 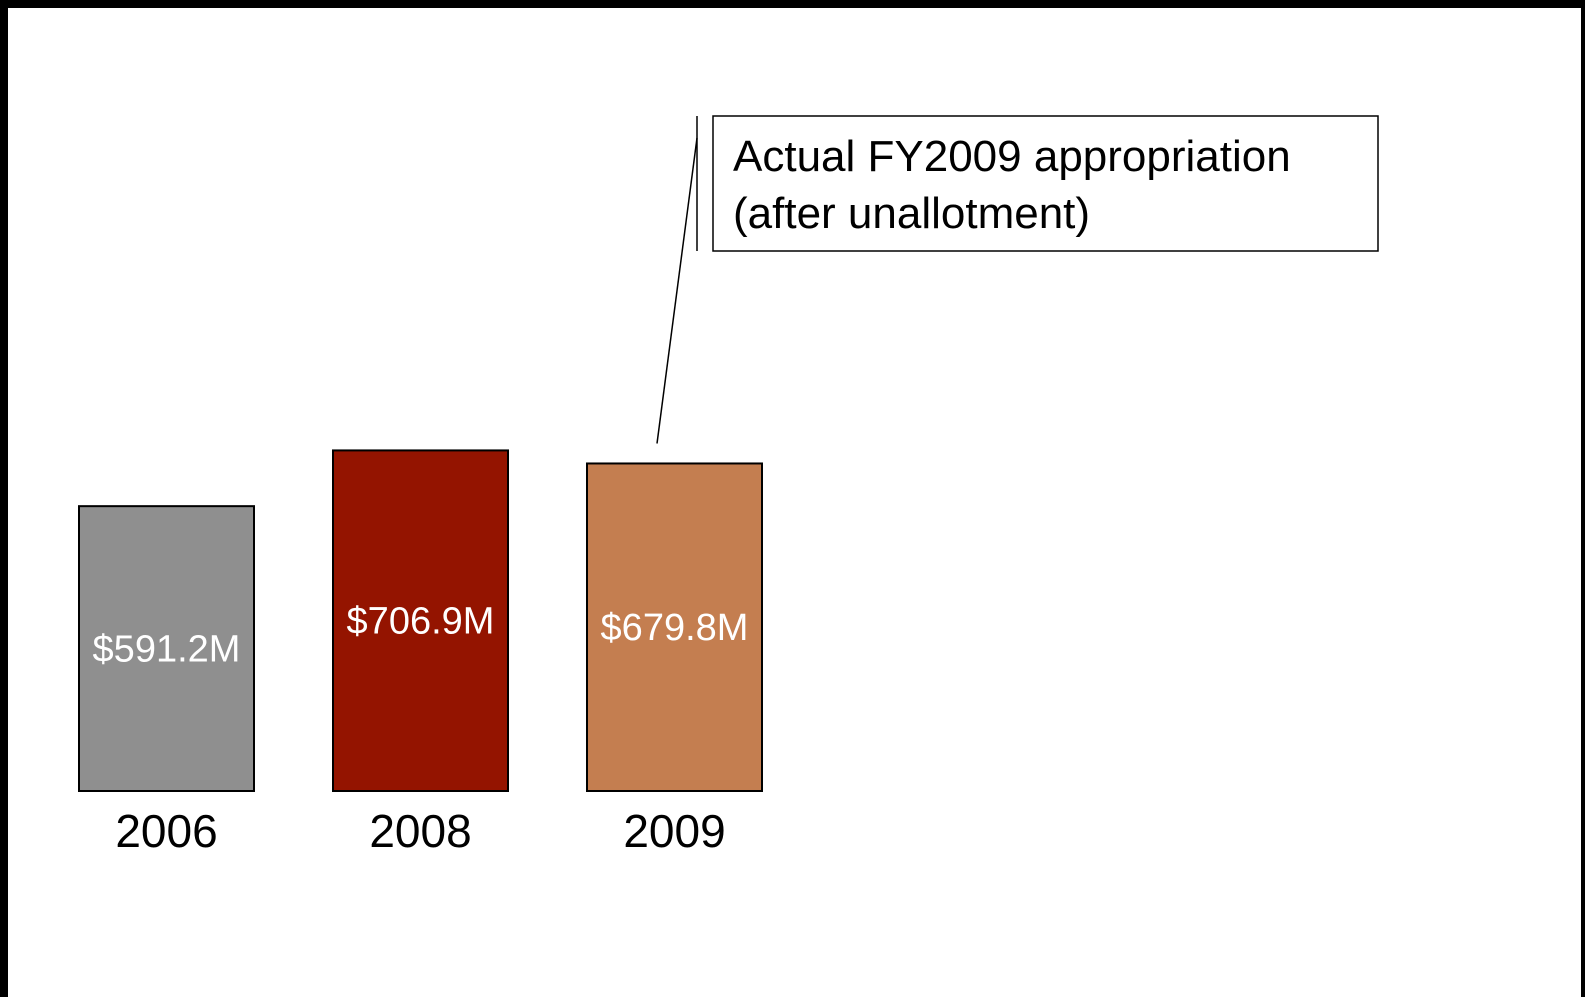 I want to click on category-label: 2008, so click(x=420, y=831).